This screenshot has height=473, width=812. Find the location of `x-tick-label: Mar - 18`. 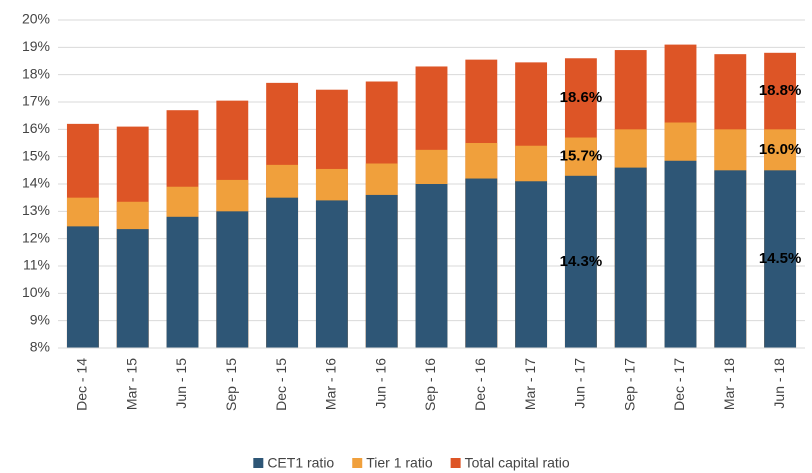

x-tick-label: Mar - 18 is located at coordinates (729, 384).